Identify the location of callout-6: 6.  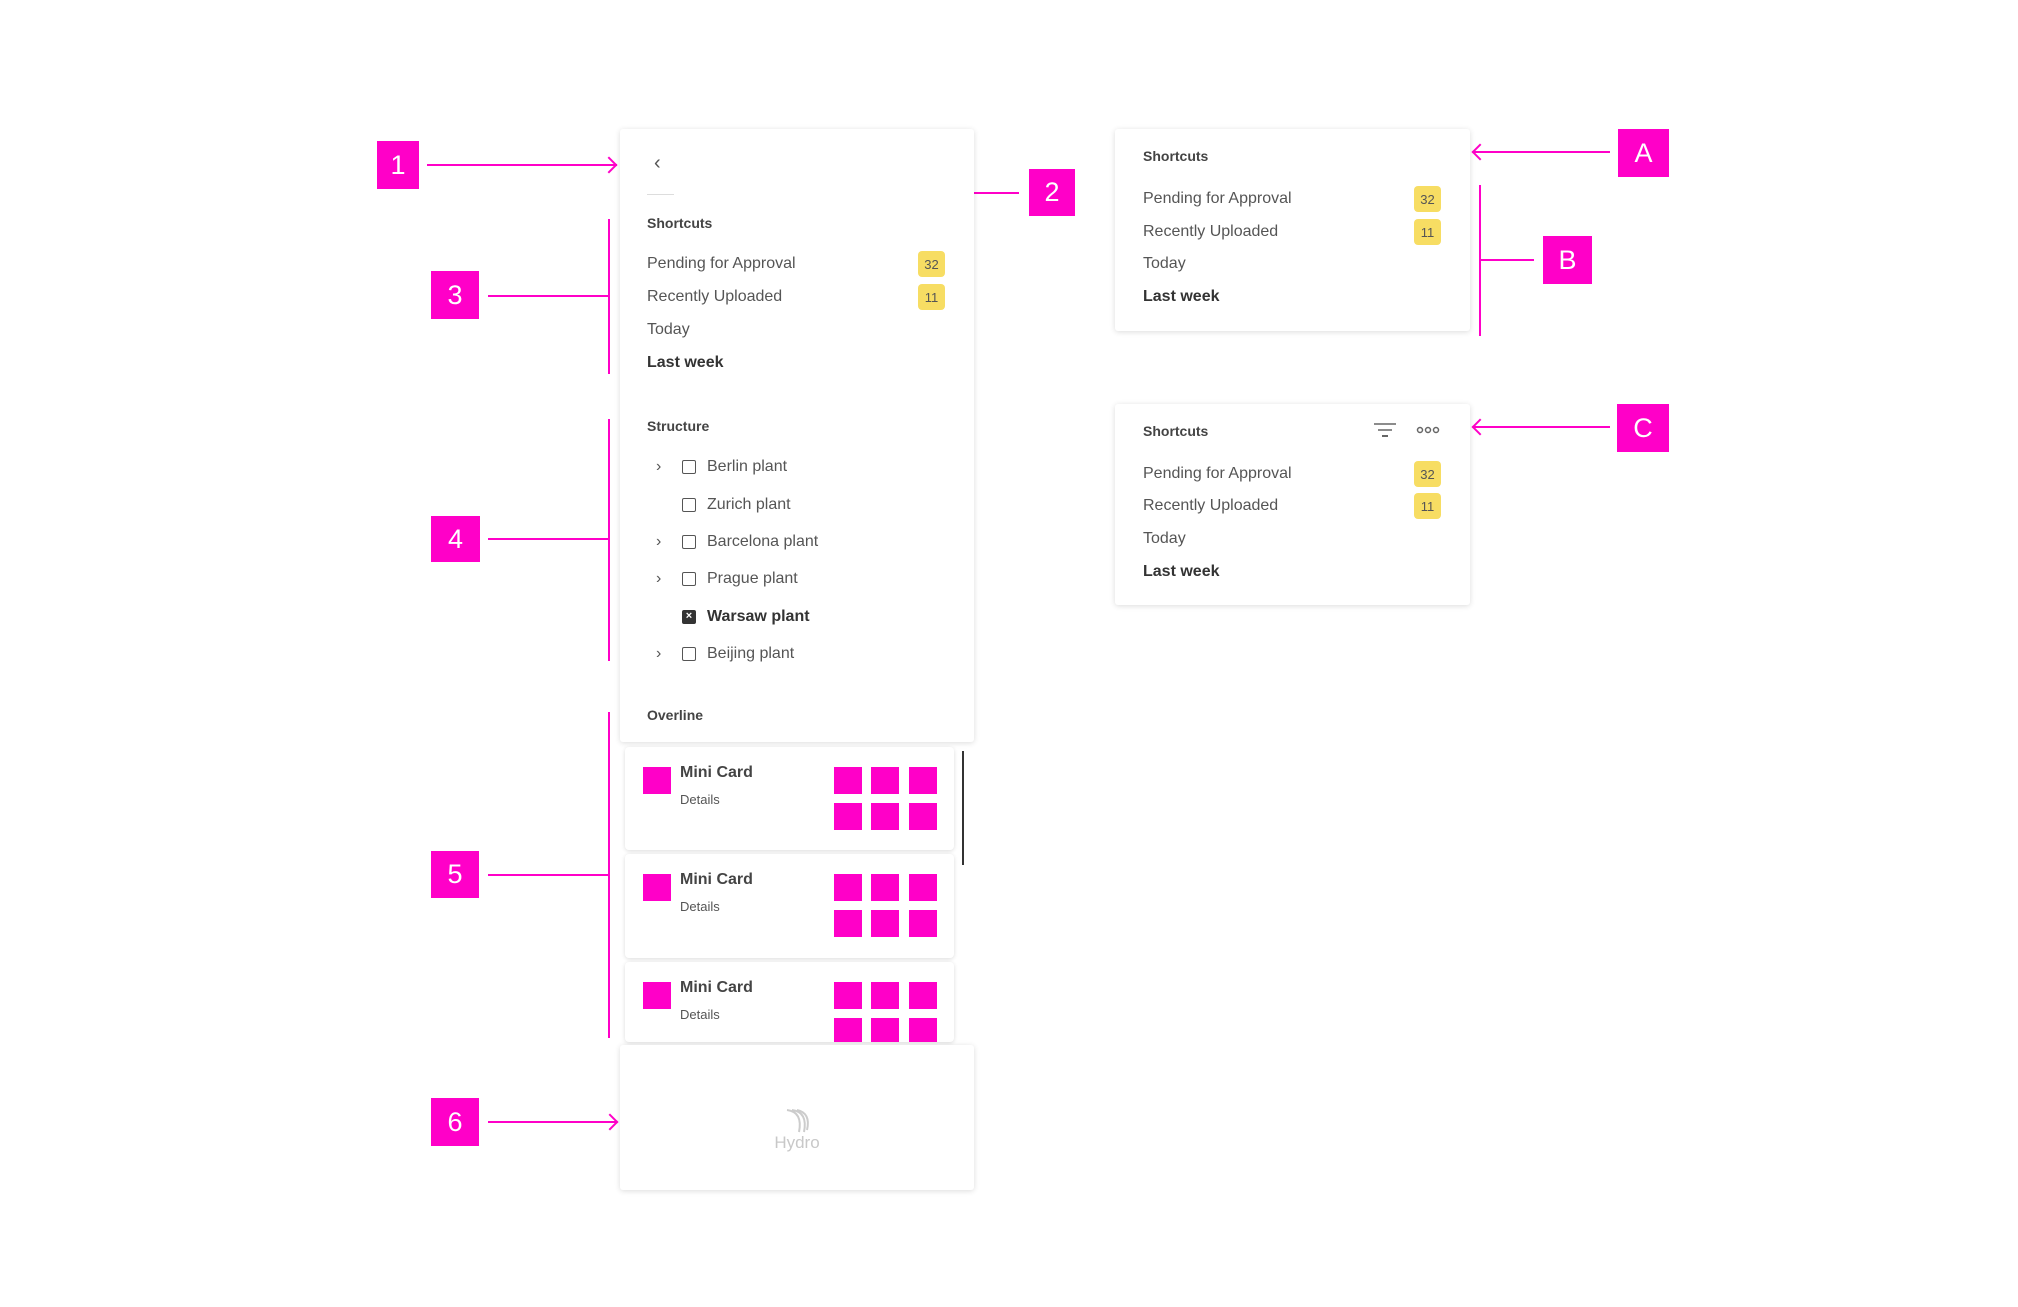
(455, 1122).